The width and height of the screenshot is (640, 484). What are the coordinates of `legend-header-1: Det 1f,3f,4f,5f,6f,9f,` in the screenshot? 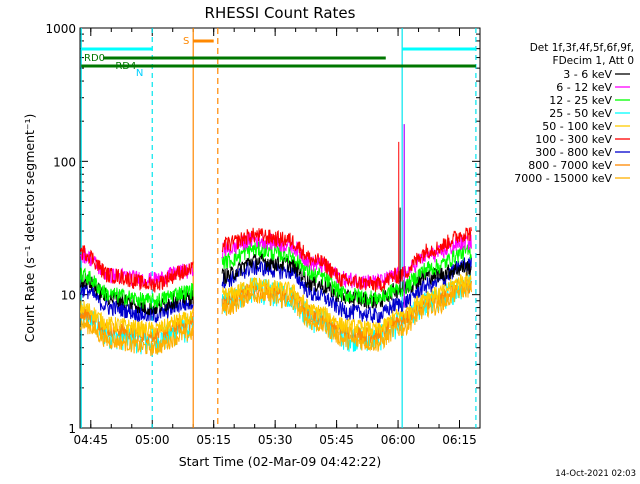 It's located at (581, 48).